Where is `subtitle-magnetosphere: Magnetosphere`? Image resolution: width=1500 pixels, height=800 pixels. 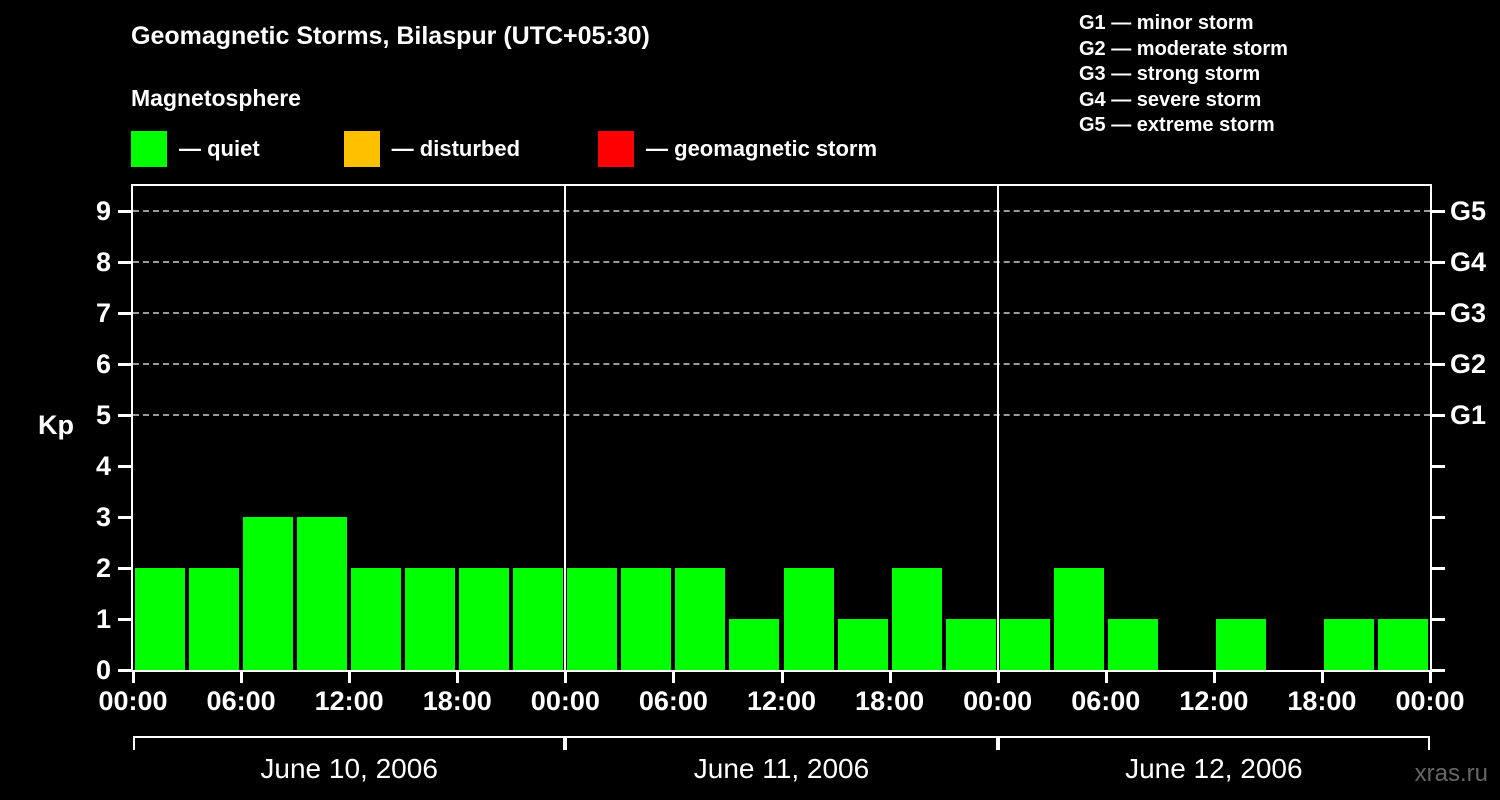 subtitle-magnetosphere: Magnetosphere is located at coordinates (216, 98).